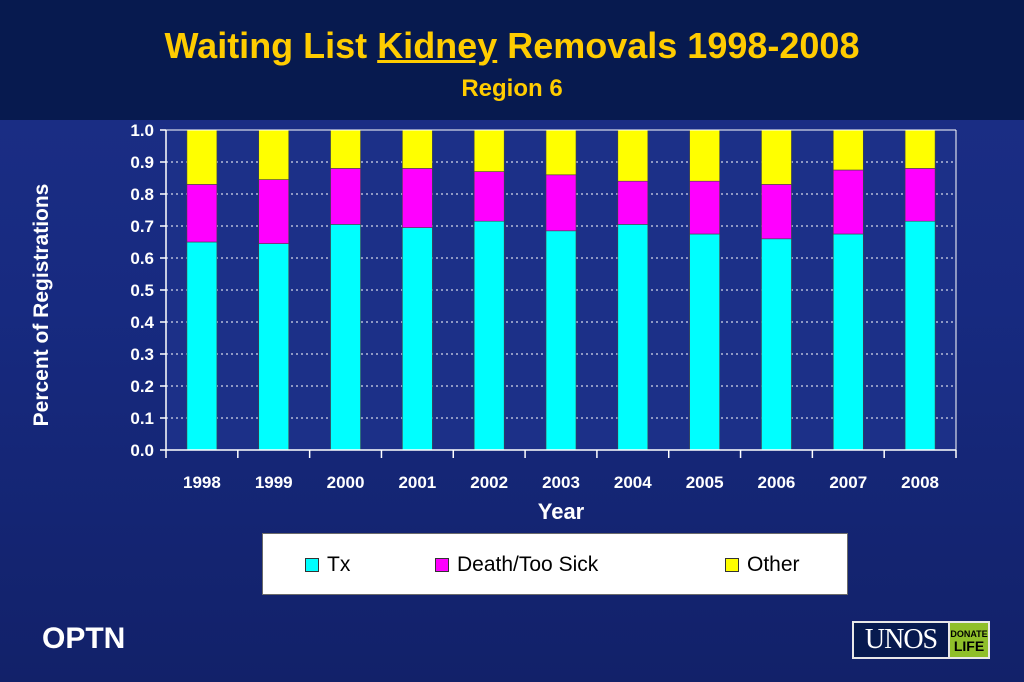 The width and height of the screenshot is (1024, 682). Describe the element at coordinates (41, 305) in the screenshot. I see `y-axis-title: Percent of Registrations` at that location.